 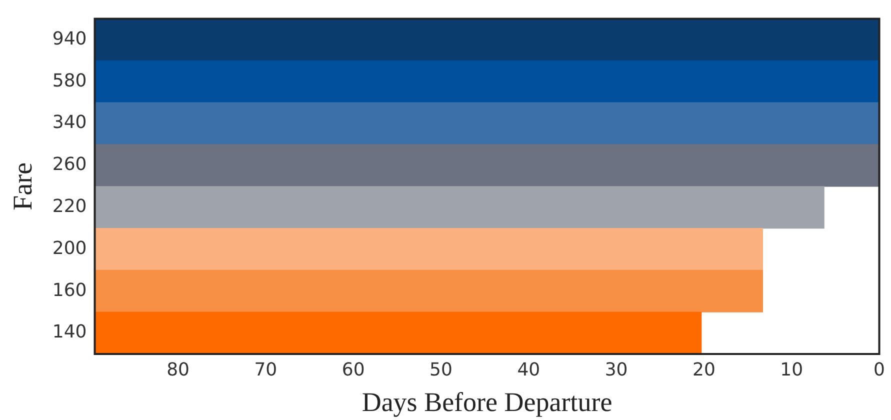 I want to click on x-tick-label: 60, so click(x=353, y=369).